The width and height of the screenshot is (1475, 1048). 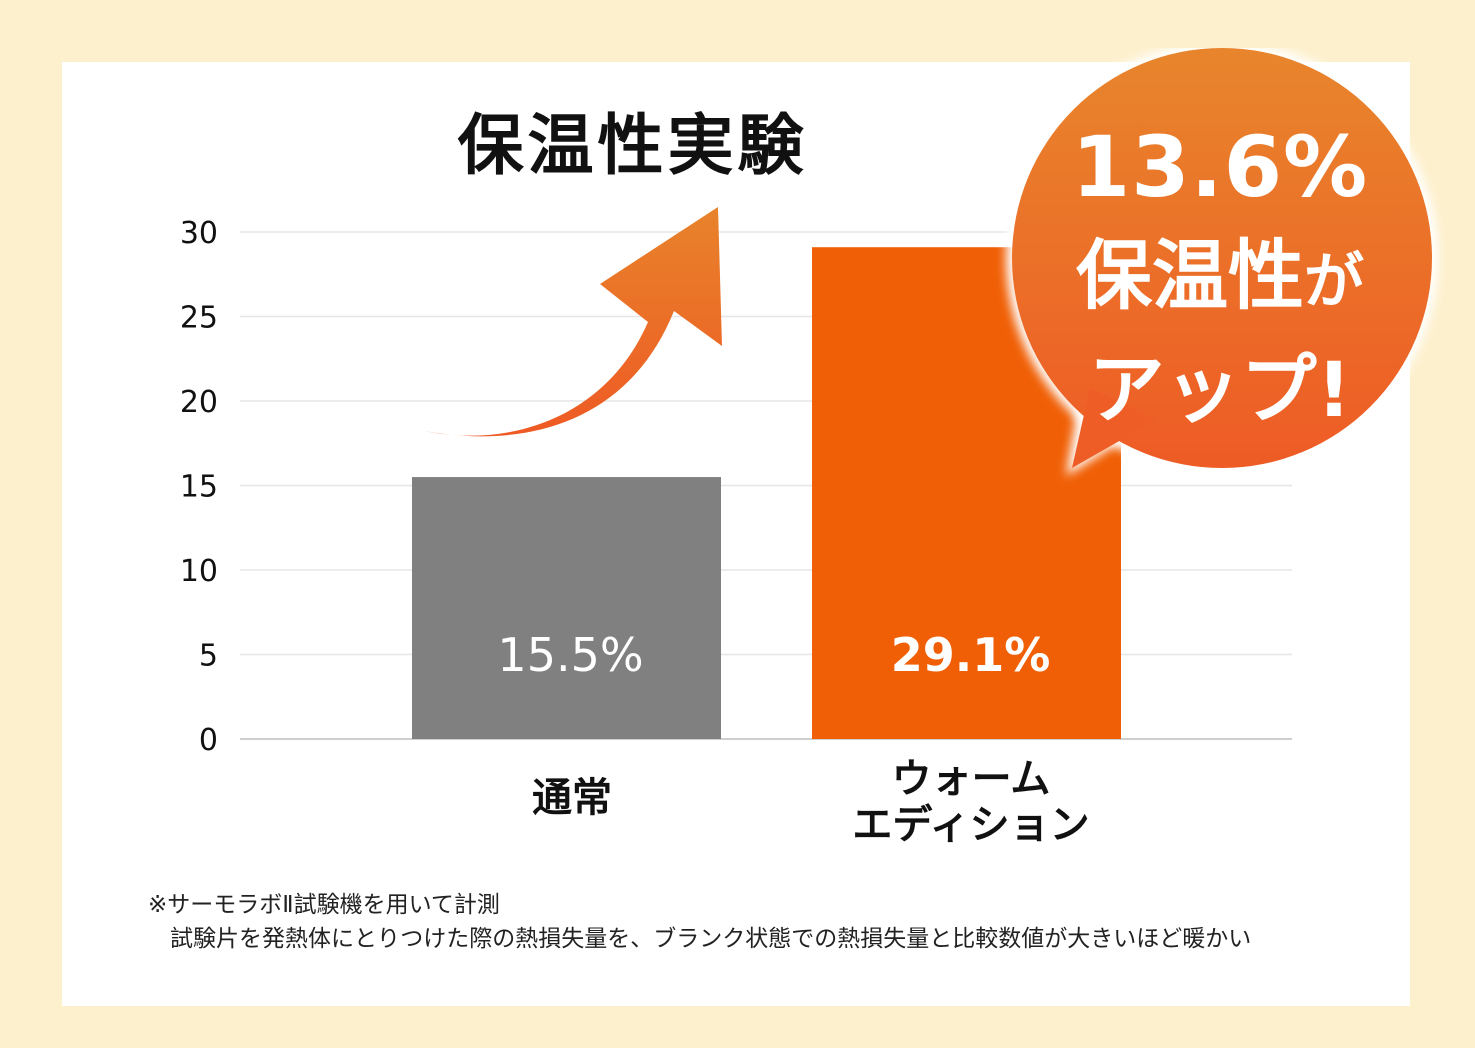 What do you see at coordinates (199, 402) in the screenshot?
I see `y-tick-label: 20` at bounding box center [199, 402].